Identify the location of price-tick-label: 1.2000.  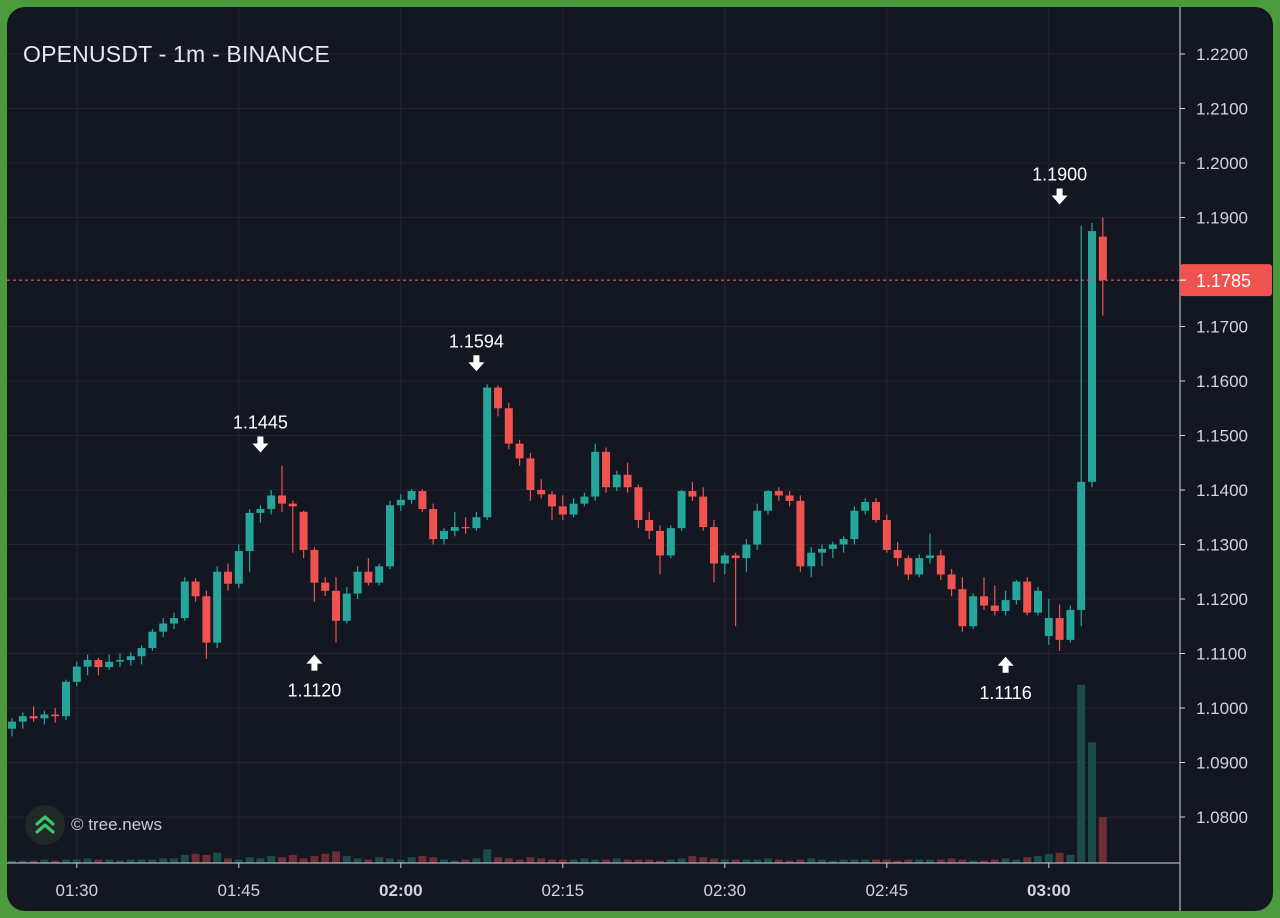
(1222, 163).